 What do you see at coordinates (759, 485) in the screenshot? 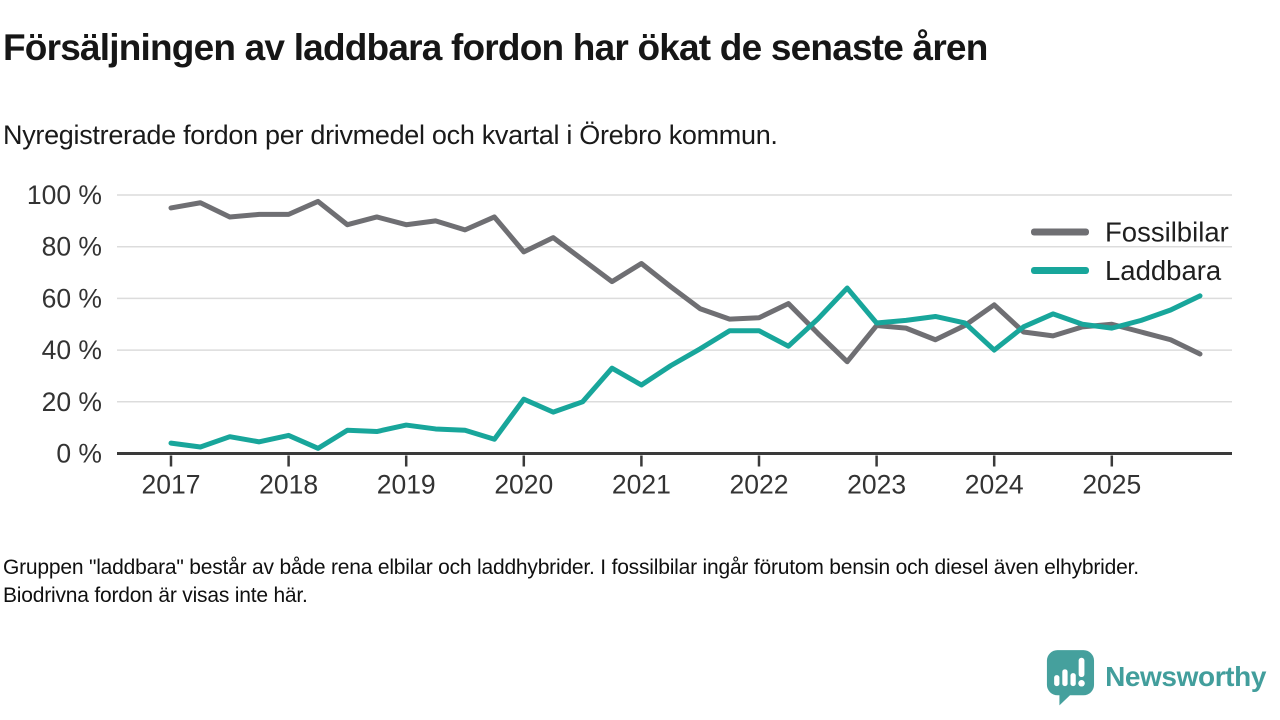
I see `x-tick-label: 2022` at bounding box center [759, 485].